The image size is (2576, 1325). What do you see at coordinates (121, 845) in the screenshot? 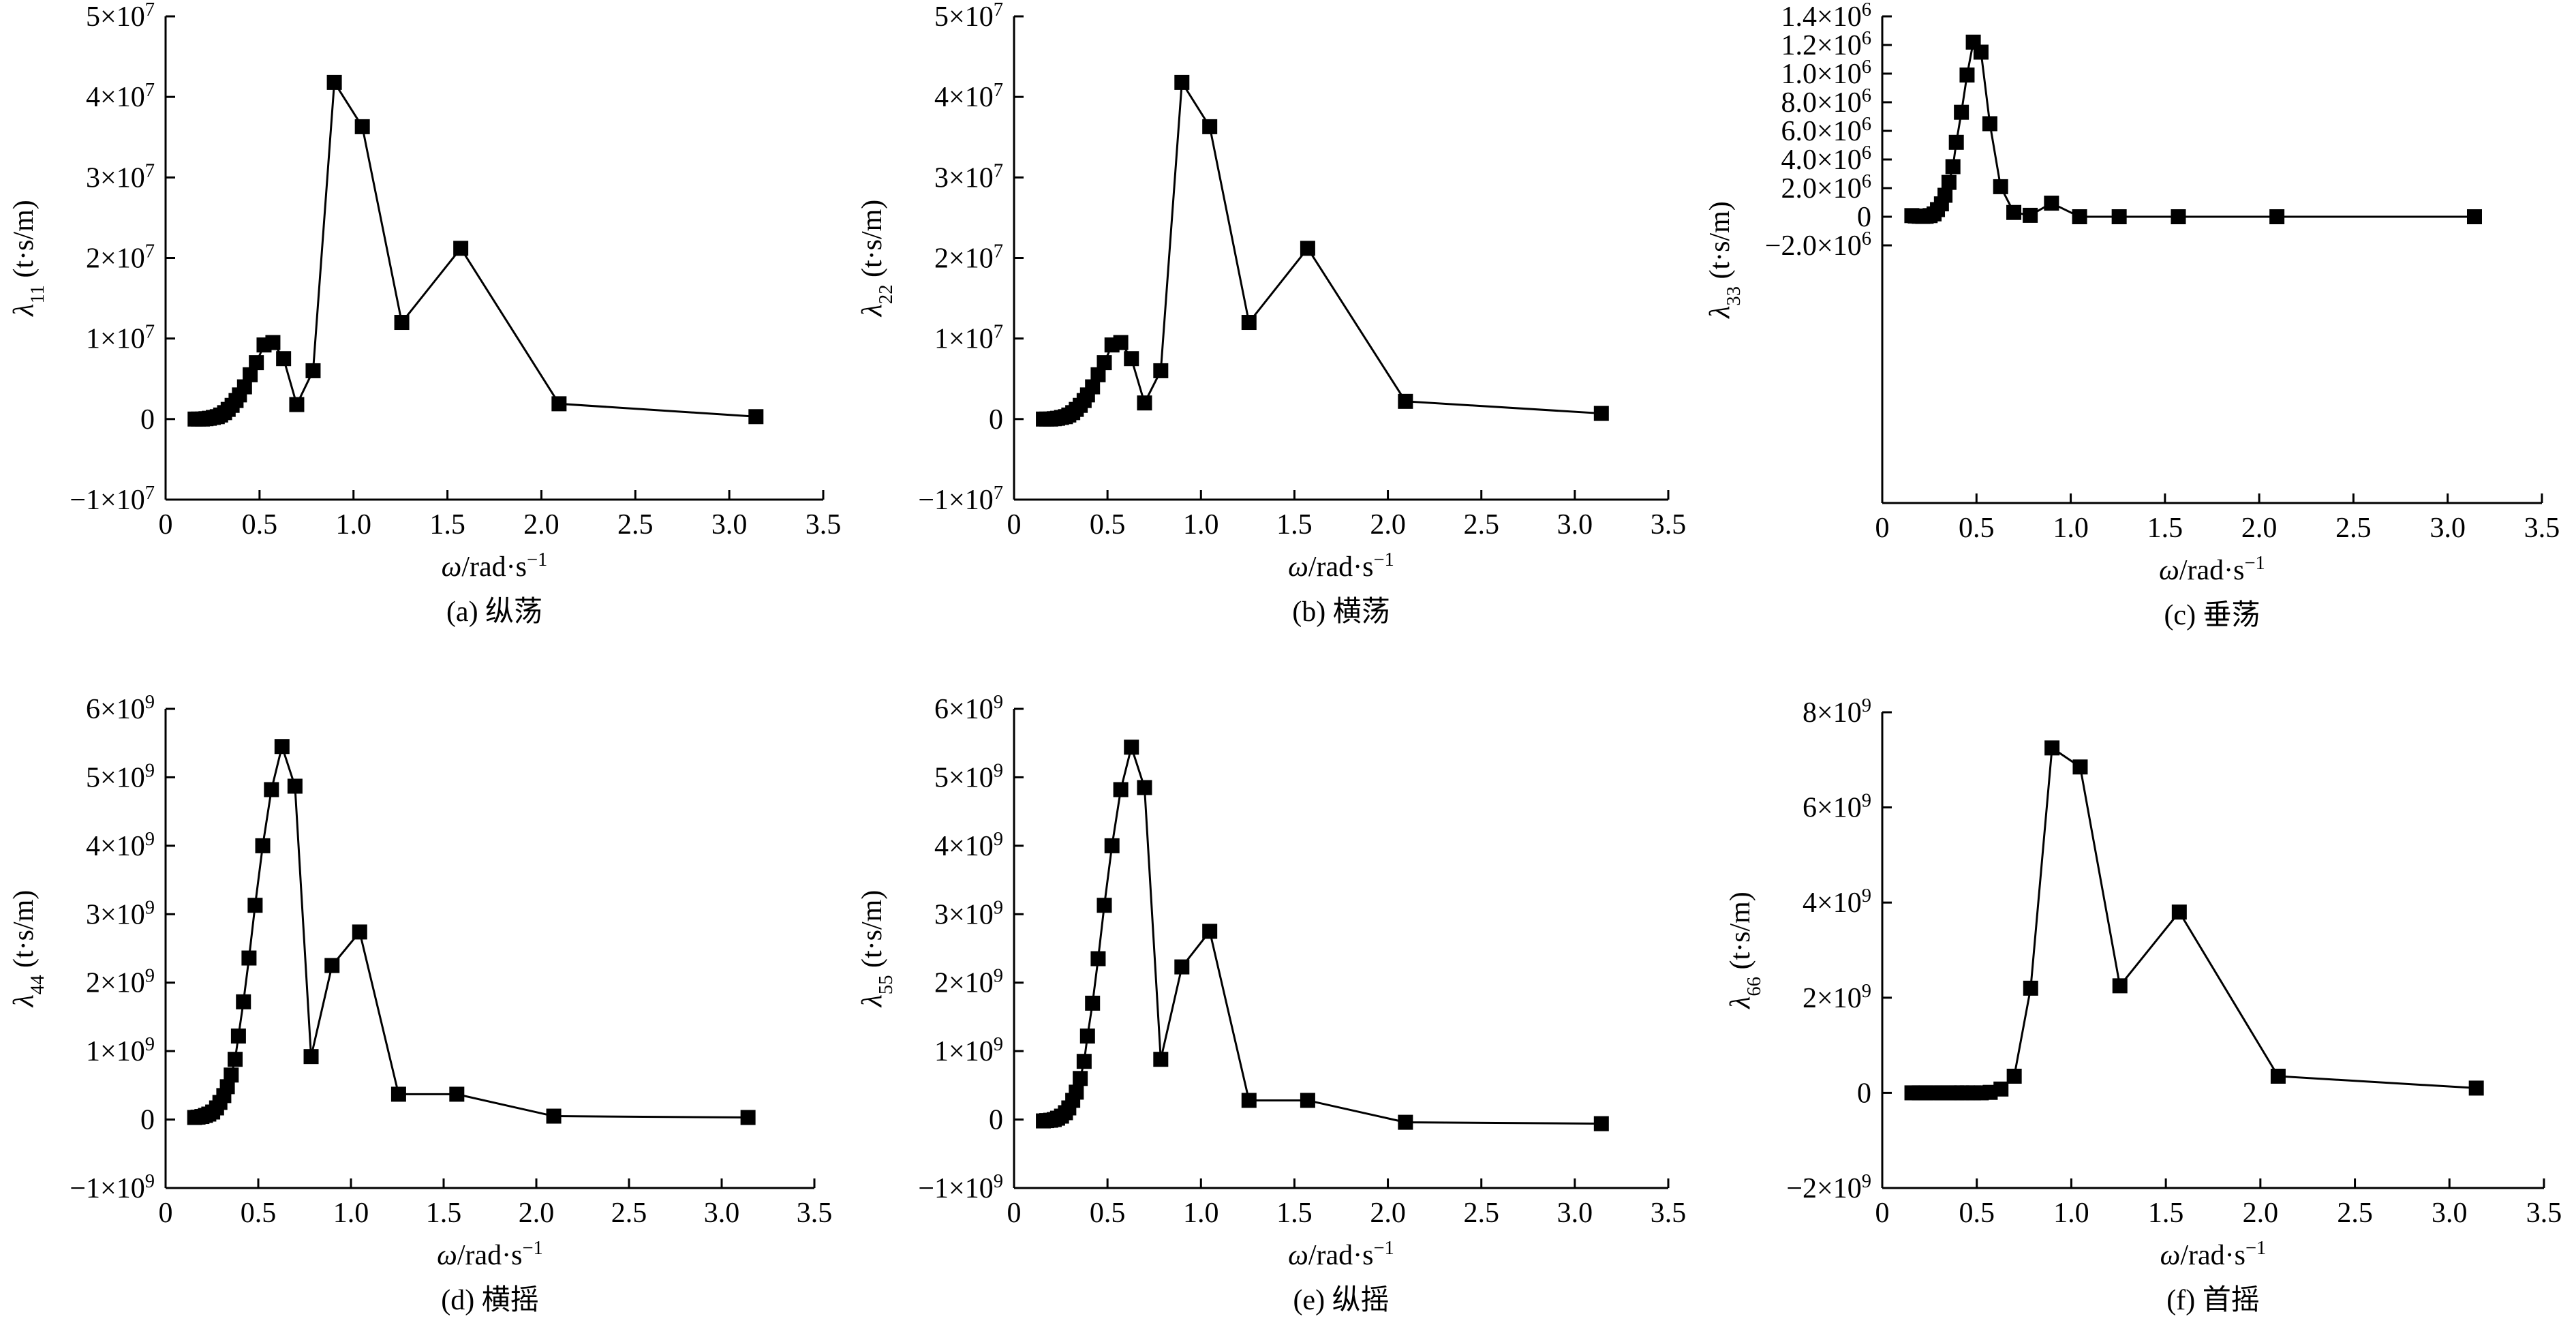
I see `y-tick-label: 4×10⁹` at bounding box center [121, 845].